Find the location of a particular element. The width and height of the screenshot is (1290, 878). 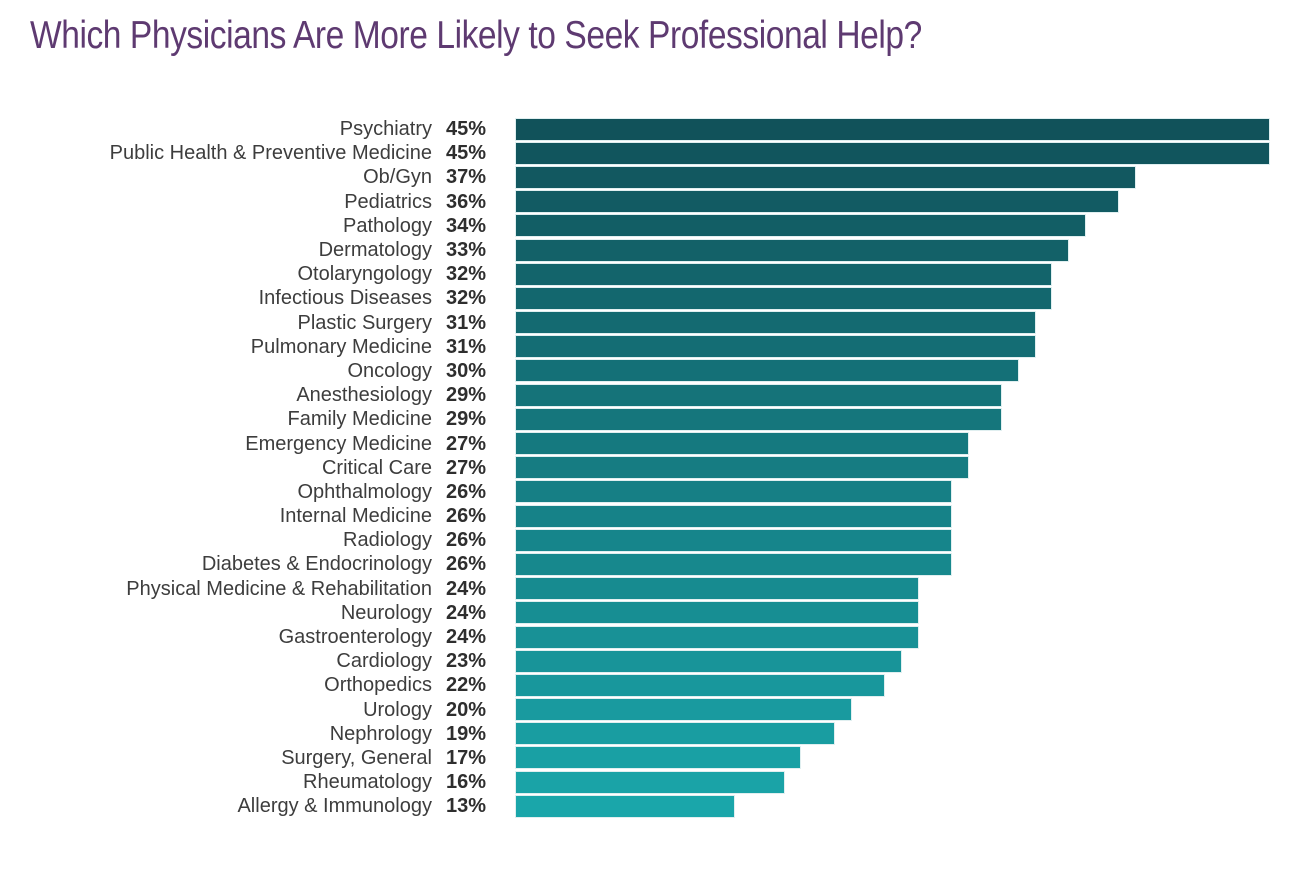

chart-row: Nephrology 19% is located at coordinates (645, 734).